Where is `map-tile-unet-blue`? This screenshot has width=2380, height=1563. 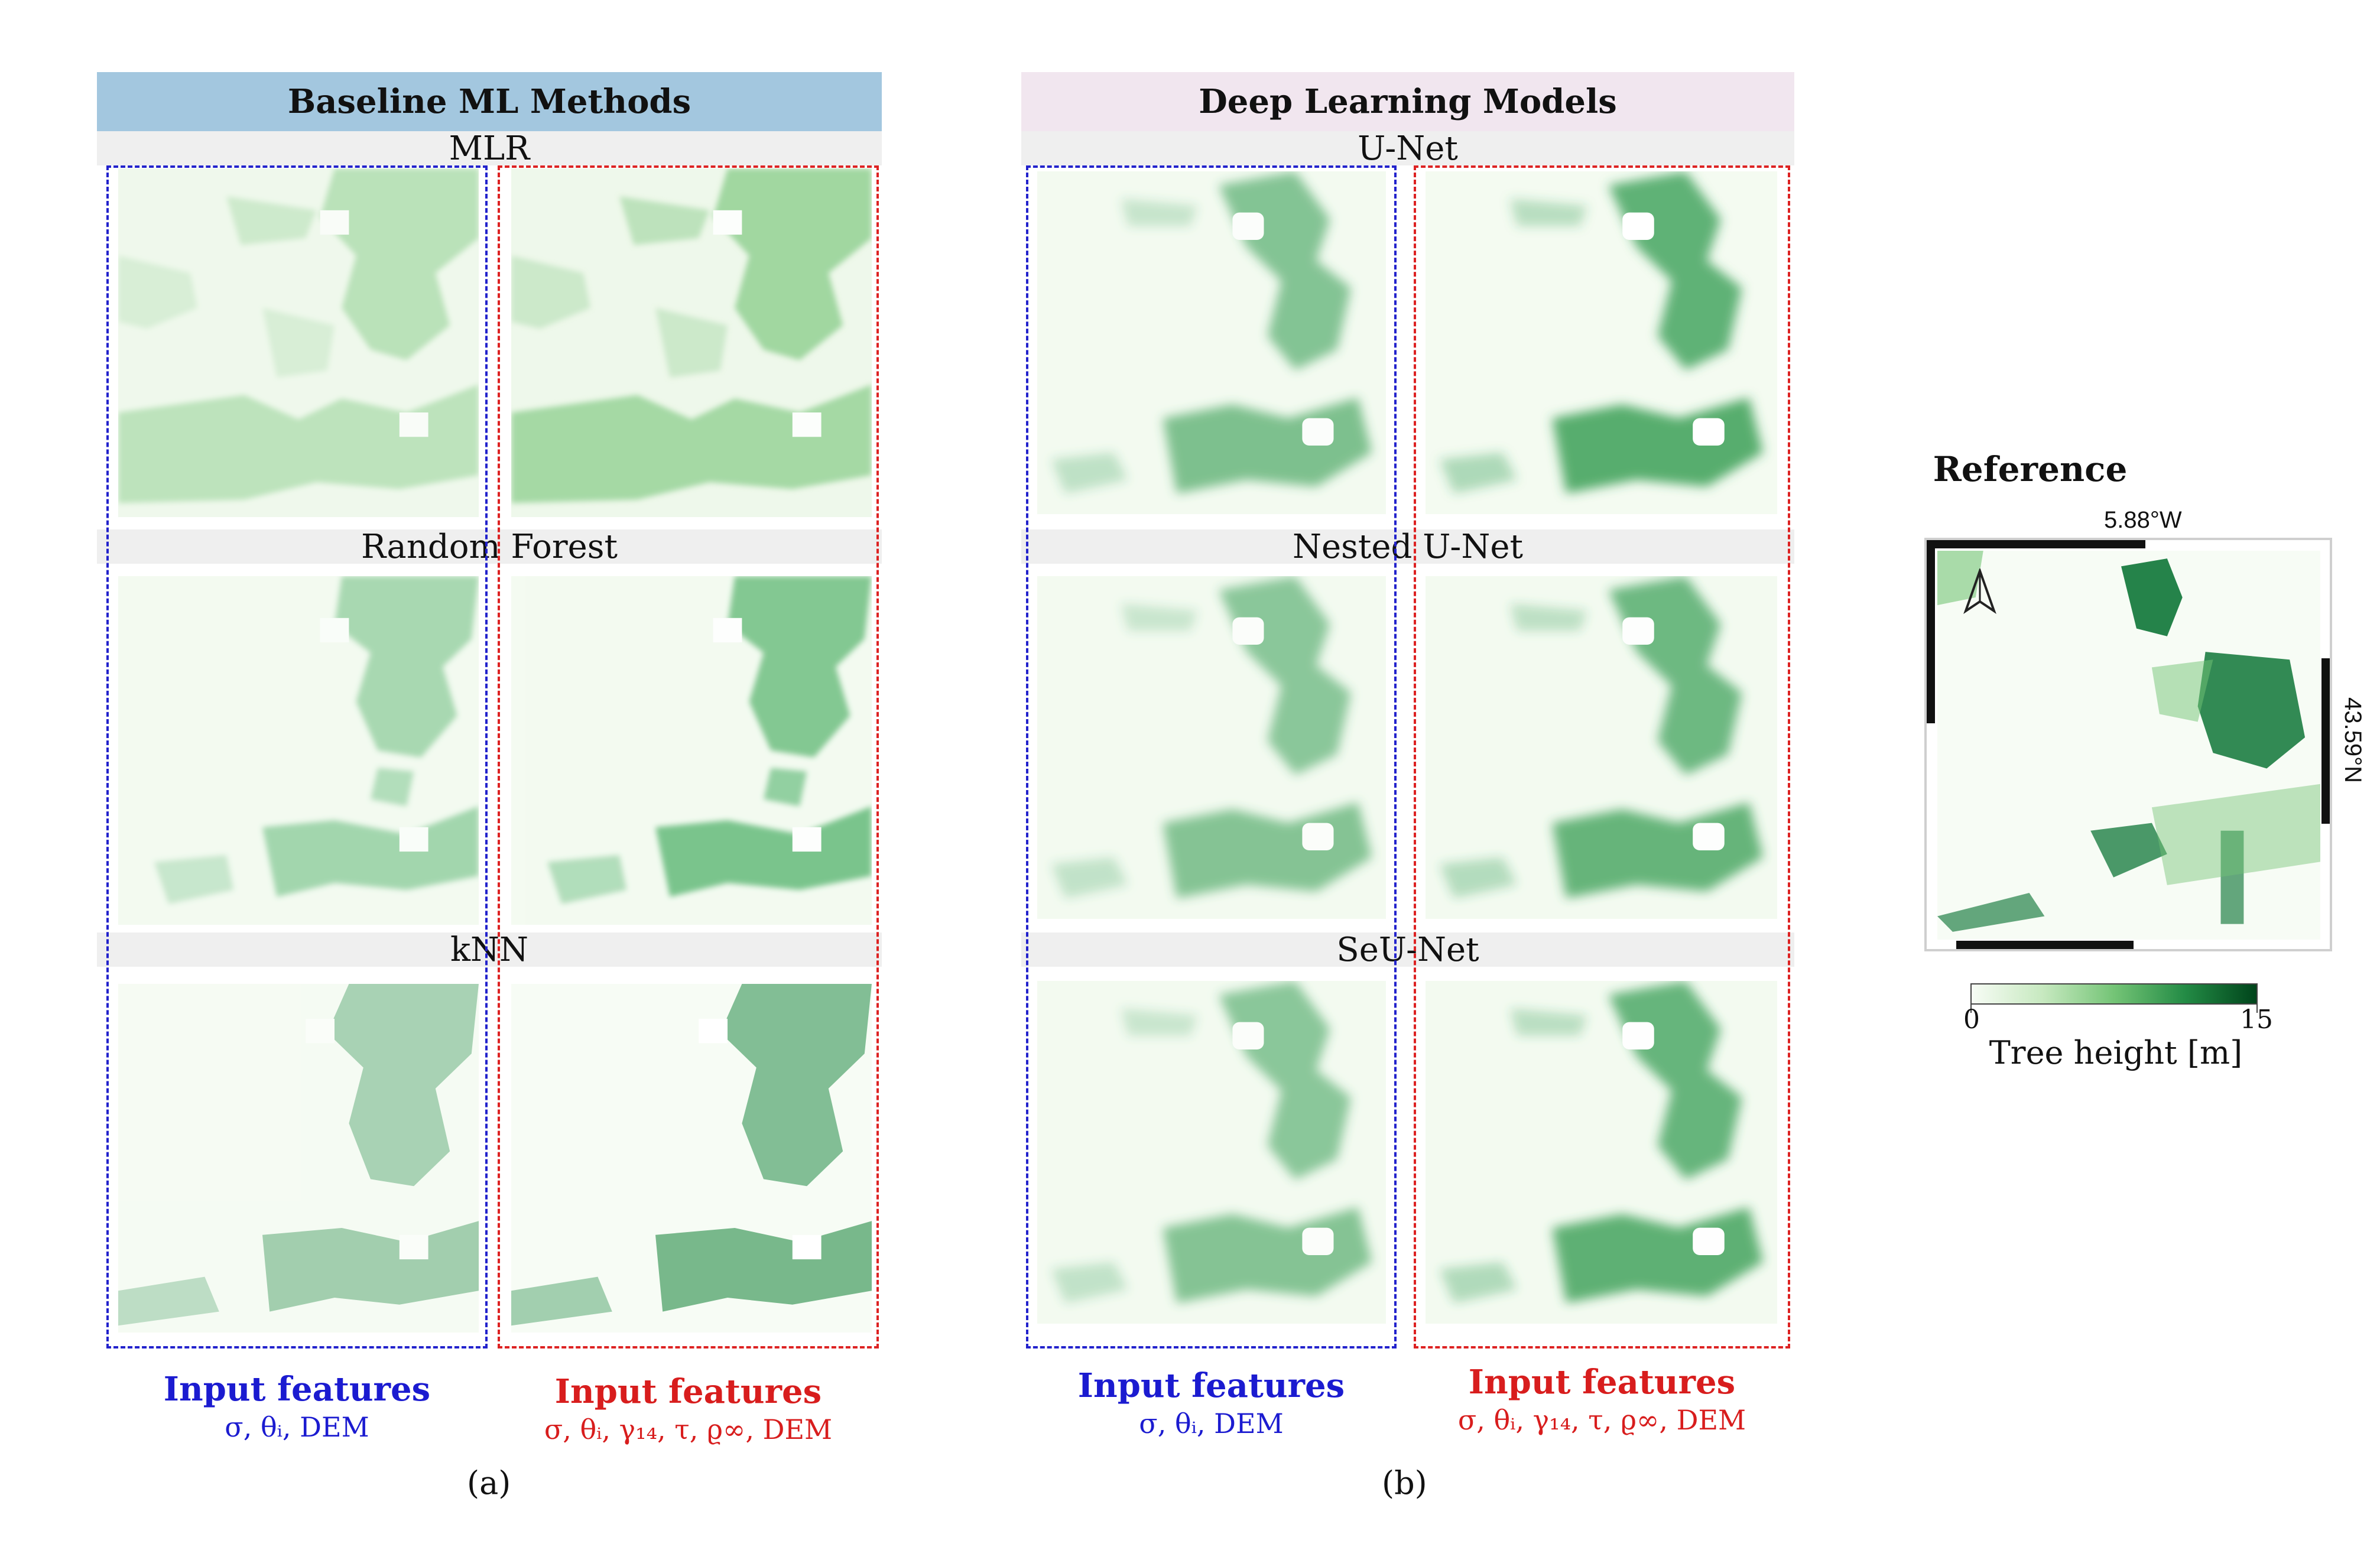 map-tile-unet-blue is located at coordinates (1212, 342).